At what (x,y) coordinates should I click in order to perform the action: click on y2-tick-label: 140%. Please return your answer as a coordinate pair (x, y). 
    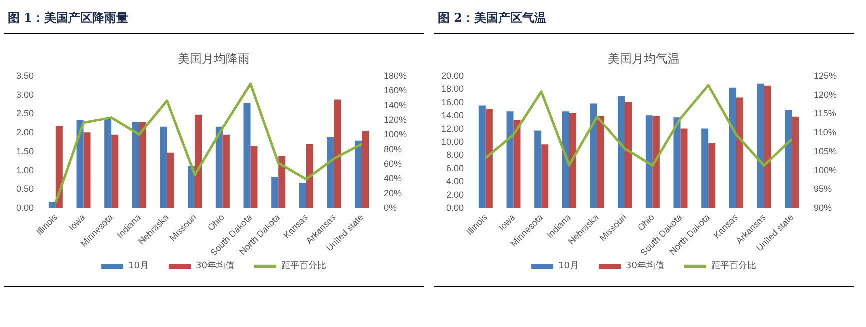
    Looking at the image, I should click on (396, 105).